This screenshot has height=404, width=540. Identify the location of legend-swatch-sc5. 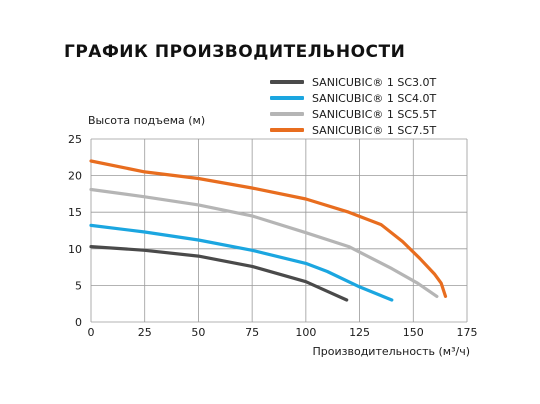
(287, 114).